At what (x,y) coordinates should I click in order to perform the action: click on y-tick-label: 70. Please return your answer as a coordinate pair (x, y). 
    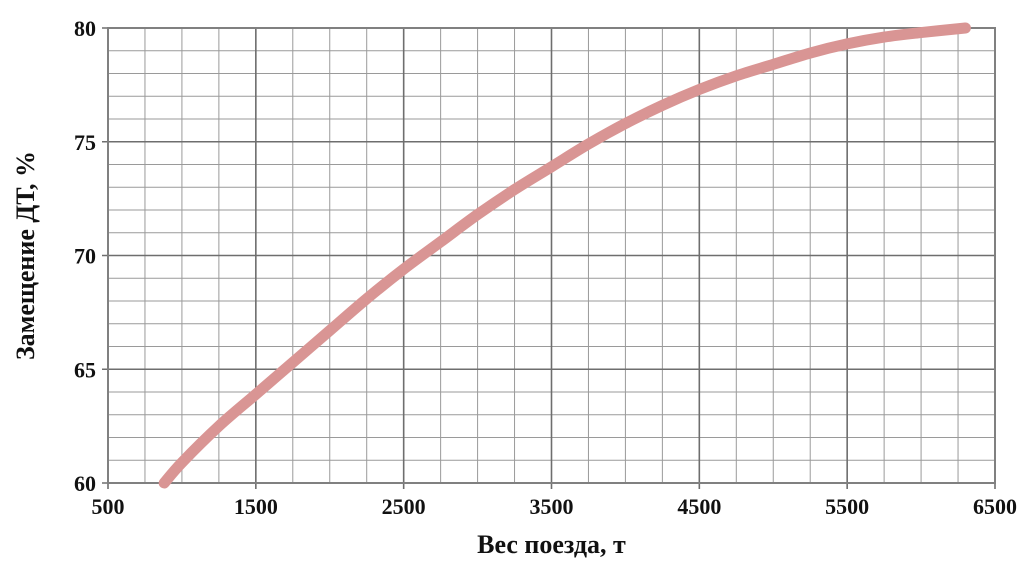
    Looking at the image, I should click on (85, 256).